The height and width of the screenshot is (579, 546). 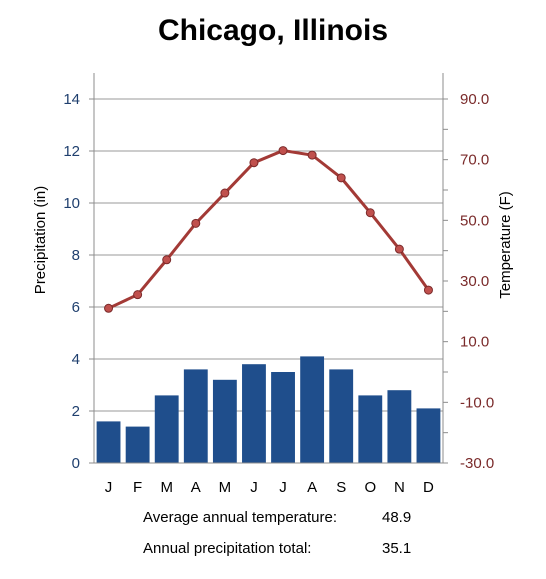 I want to click on right-tick-label: 10.0, so click(x=474, y=342).